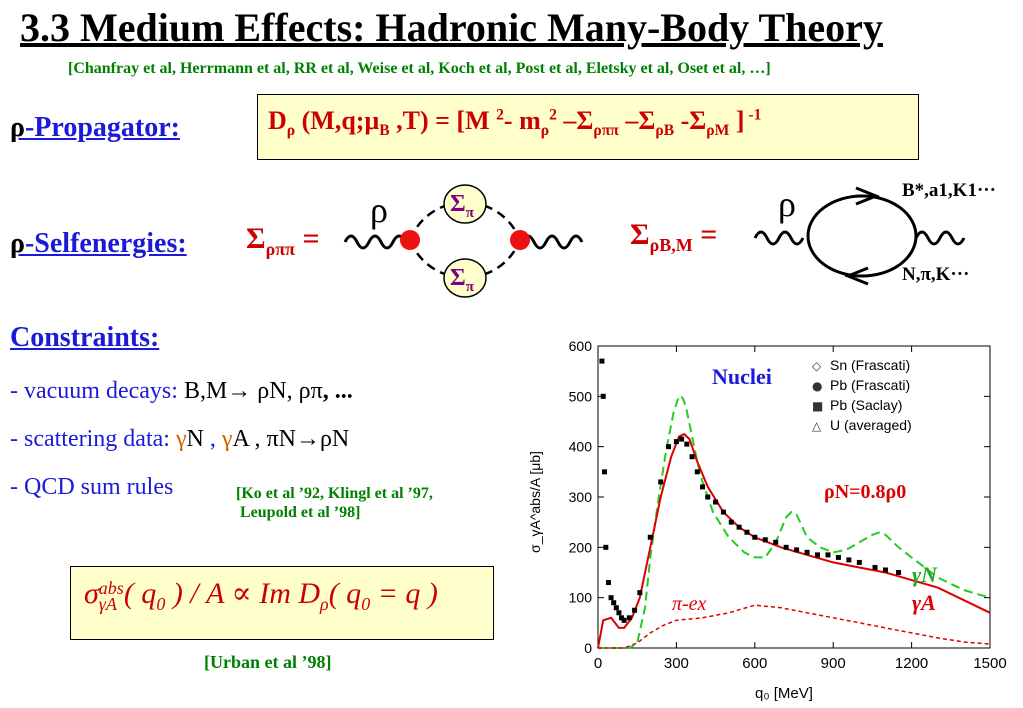 The width and height of the screenshot is (1023, 708). Describe the element at coordinates (833, 663) in the screenshot. I see `x-tick-label: 900` at that location.